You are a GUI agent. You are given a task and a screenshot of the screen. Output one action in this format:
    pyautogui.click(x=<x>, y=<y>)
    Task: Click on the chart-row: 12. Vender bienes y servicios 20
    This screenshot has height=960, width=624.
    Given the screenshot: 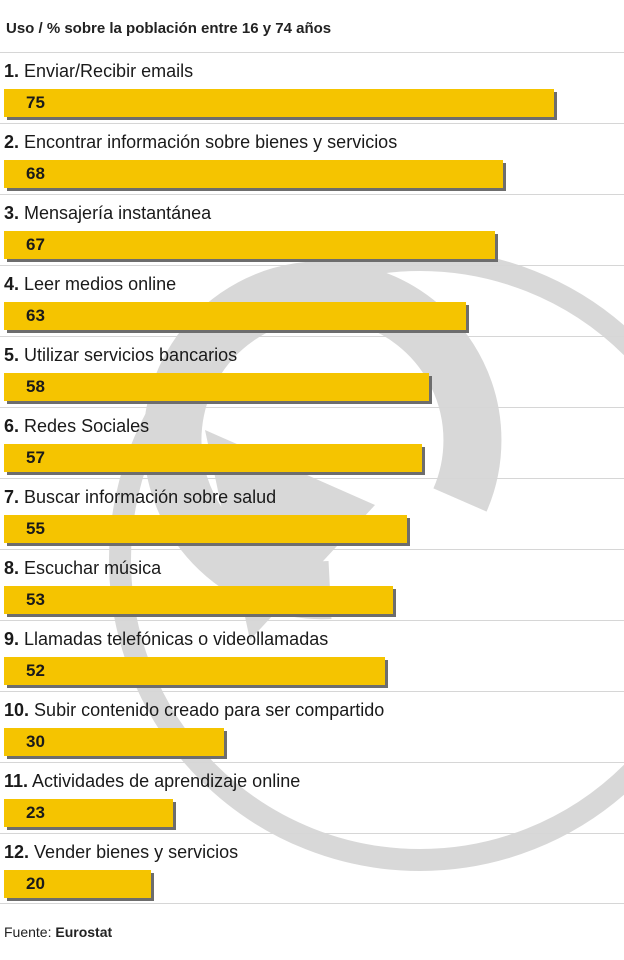 What is the action you would take?
    pyautogui.click(x=312, y=868)
    